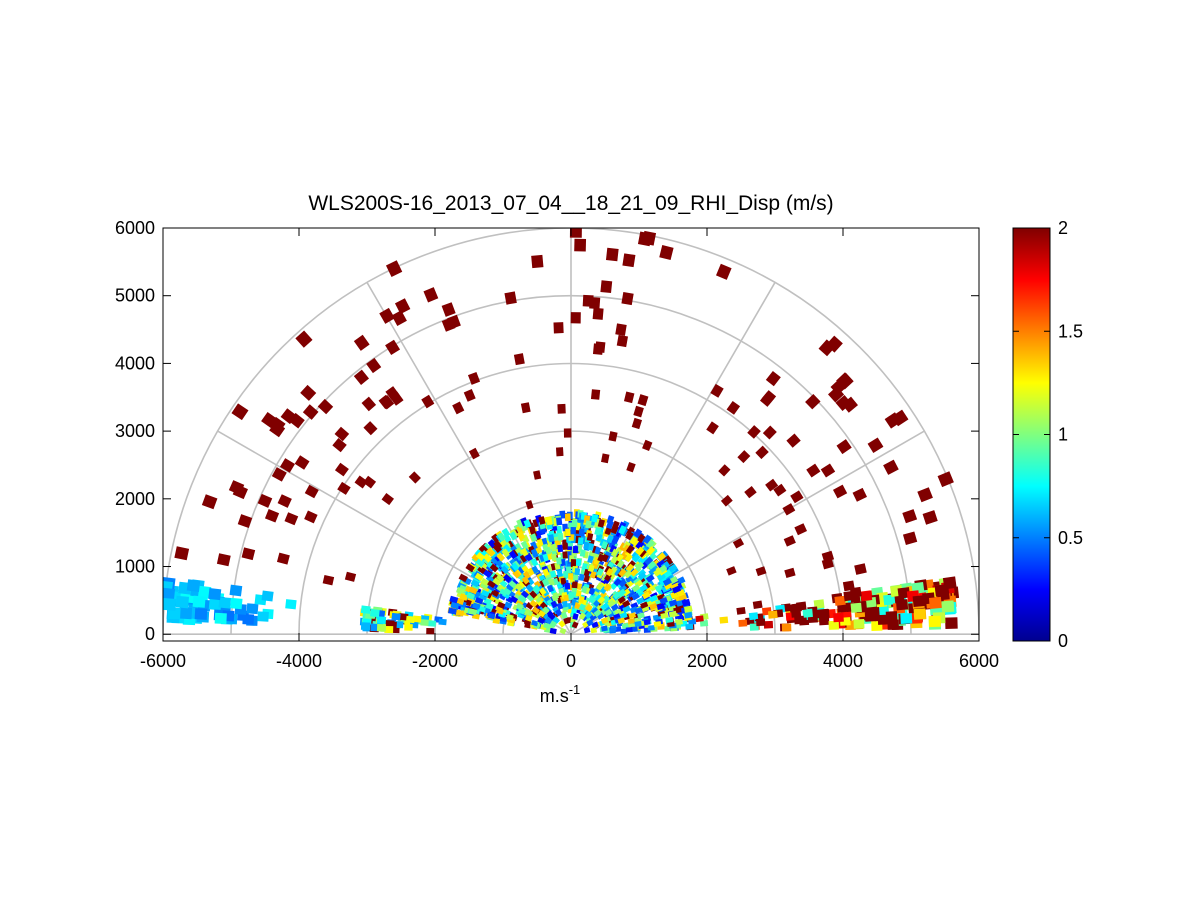 The image size is (1201, 906). What do you see at coordinates (979, 661) in the screenshot?
I see `x-tick-label: 6000` at bounding box center [979, 661].